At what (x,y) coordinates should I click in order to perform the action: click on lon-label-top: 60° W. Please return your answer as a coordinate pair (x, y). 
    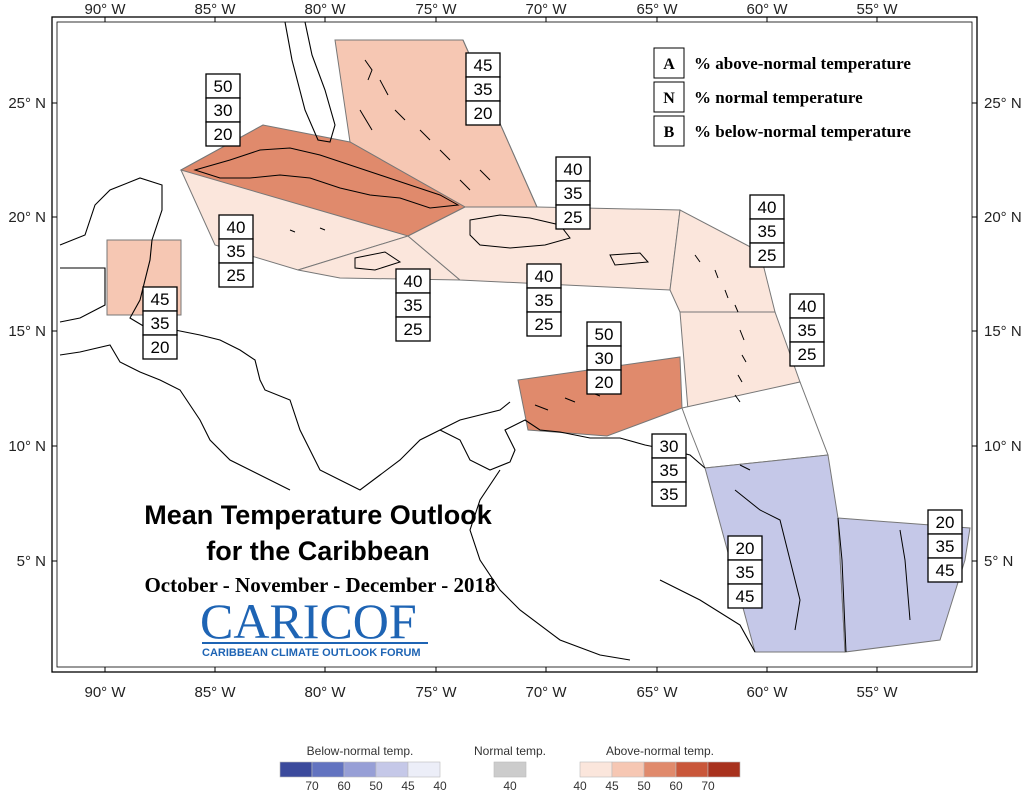
    Looking at the image, I should click on (767, 9).